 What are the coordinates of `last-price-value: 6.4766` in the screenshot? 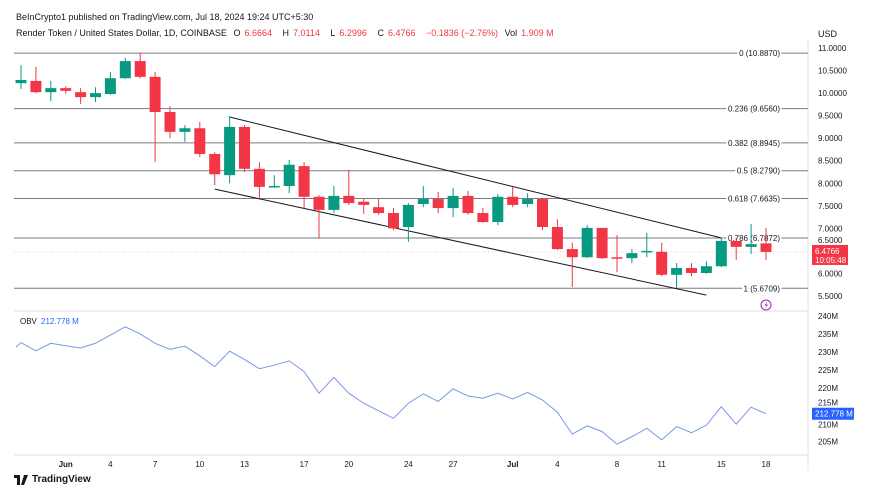 It's located at (827, 251).